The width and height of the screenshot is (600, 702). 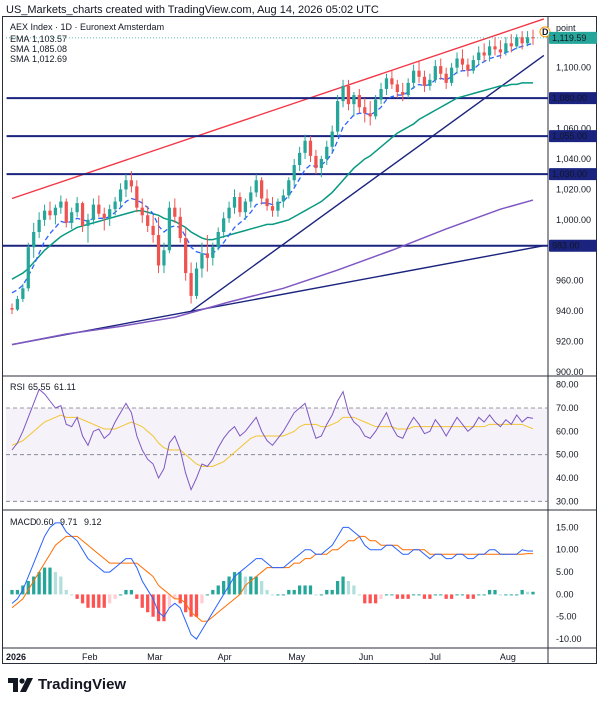 What do you see at coordinates (93, 522) in the screenshot?
I see `macd-legend-value: 9.12` at bounding box center [93, 522].